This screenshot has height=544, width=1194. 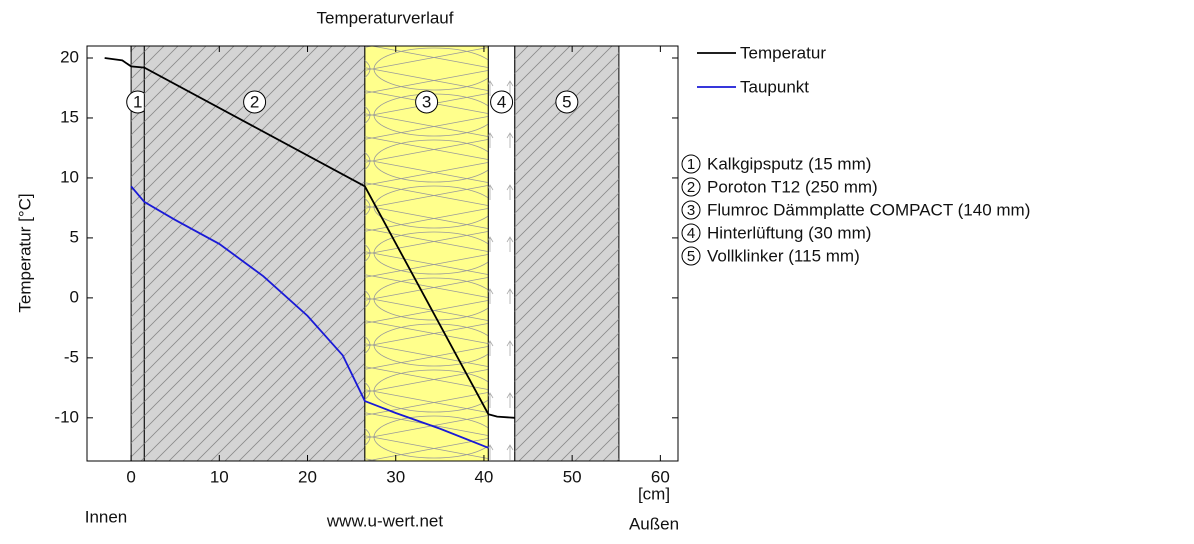 I want to click on x-tick-label: 10, so click(x=219, y=476).